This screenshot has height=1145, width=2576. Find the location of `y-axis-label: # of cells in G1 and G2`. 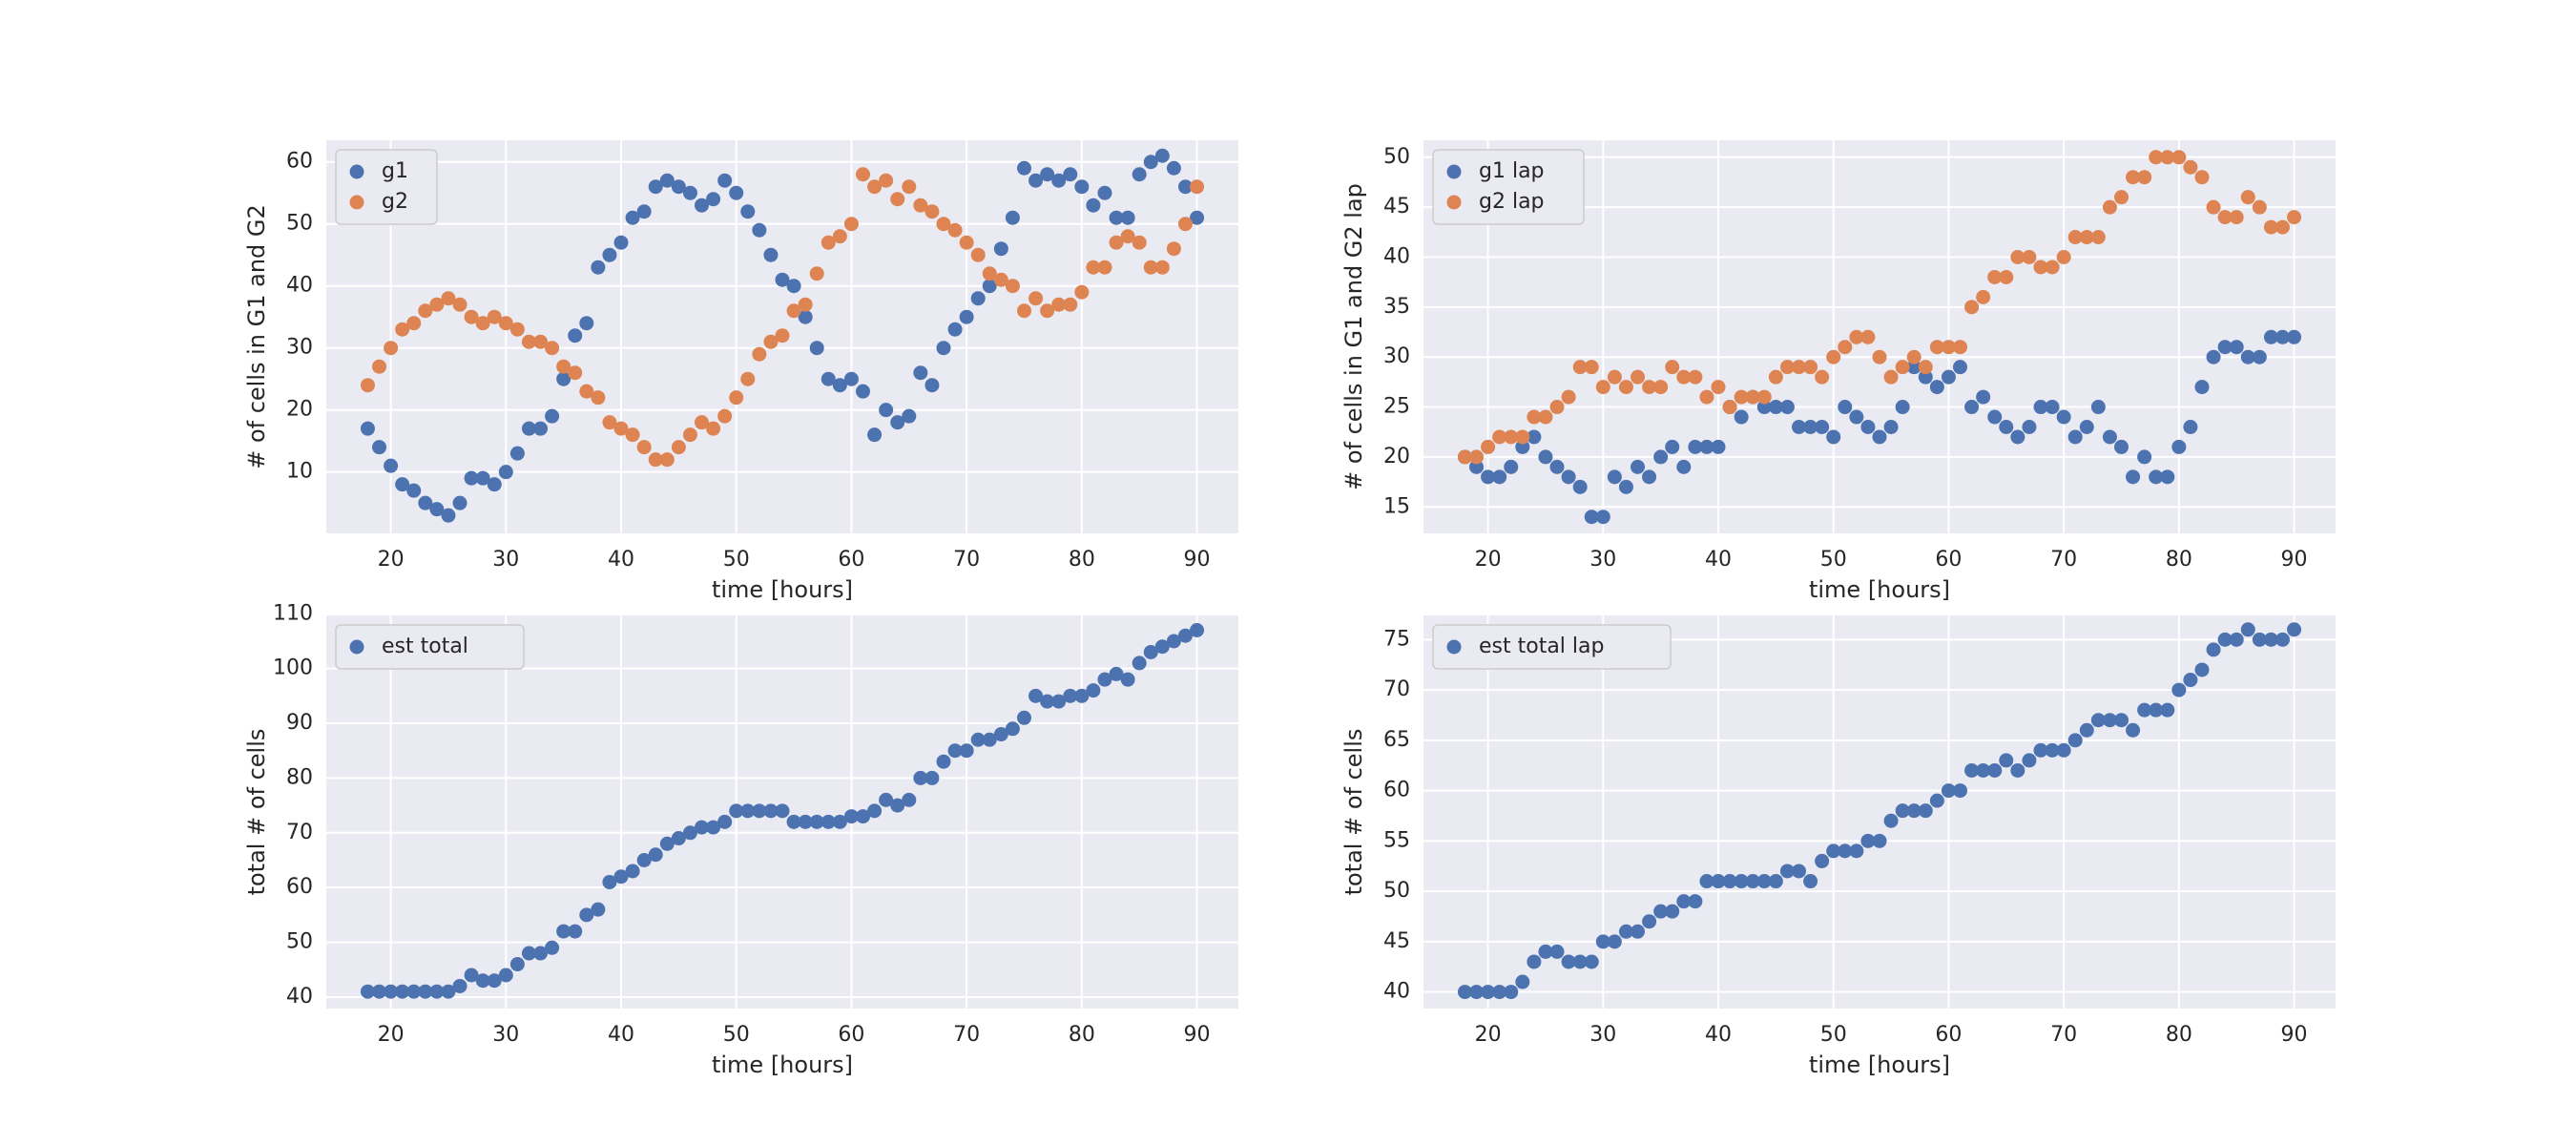

y-axis-label: # of cells in G1 and G2 is located at coordinates (256, 337).